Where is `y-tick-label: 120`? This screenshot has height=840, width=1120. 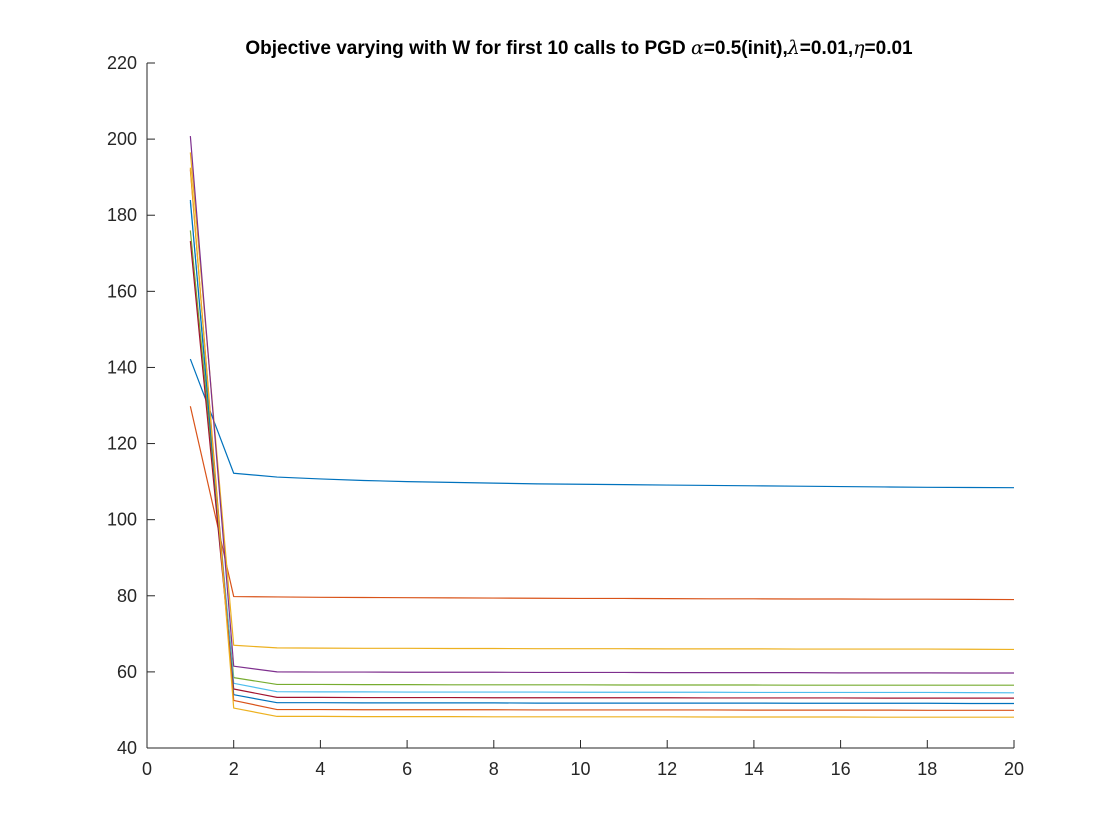
y-tick-label: 120 is located at coordinates (122, 444).